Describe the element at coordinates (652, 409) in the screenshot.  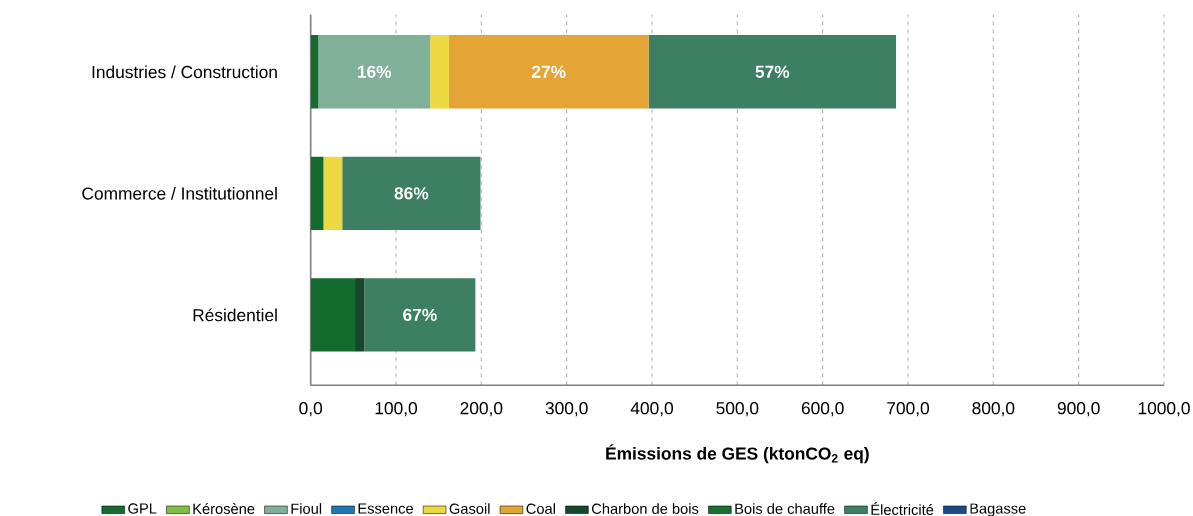
I see `x-tick-label: 400,0` at that location.